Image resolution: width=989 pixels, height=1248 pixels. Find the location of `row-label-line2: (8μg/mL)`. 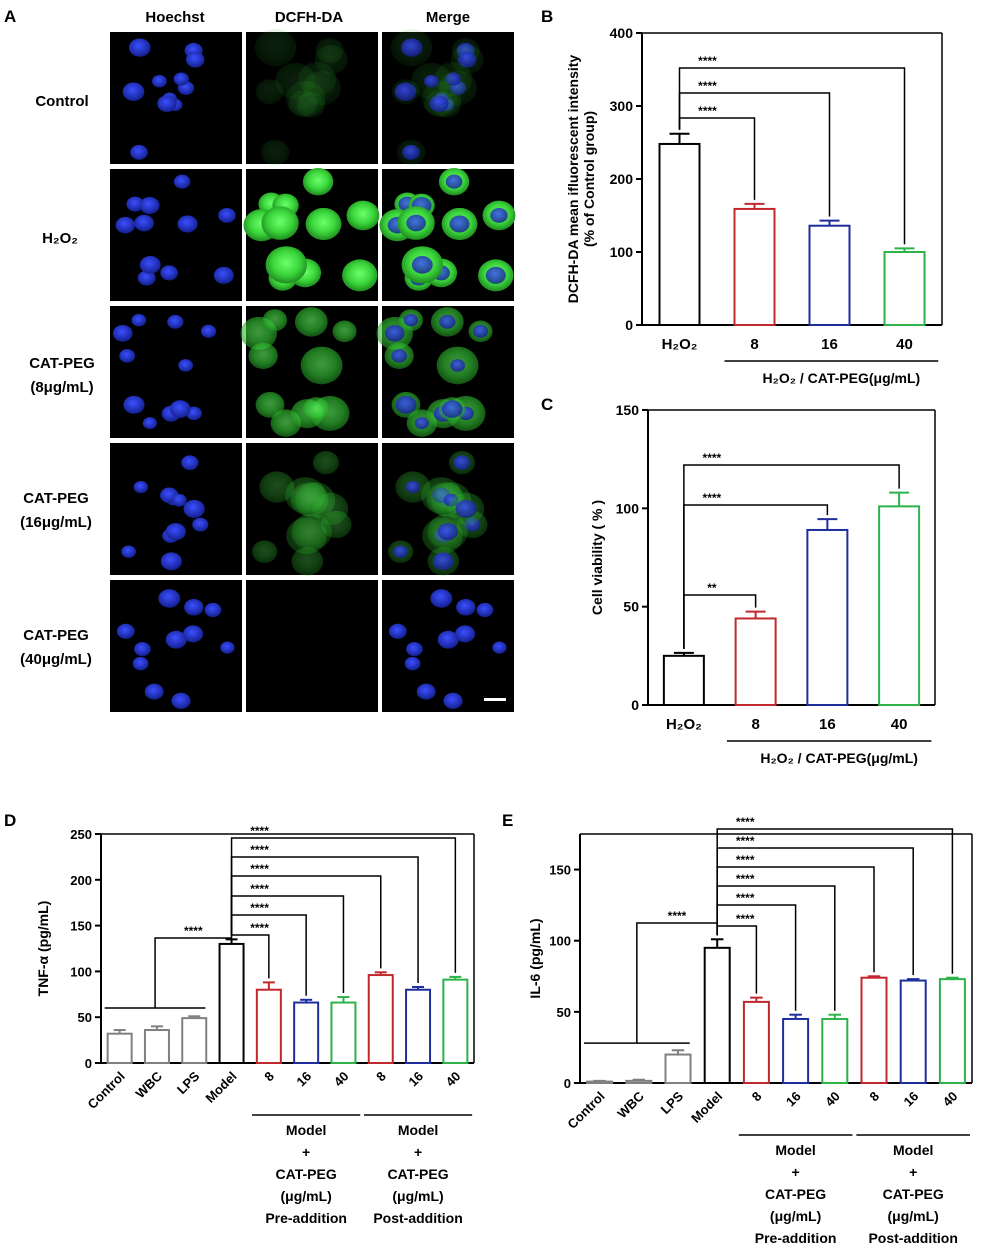

row-label-line2: (8μg/mL) is located at coordinates (61, 387).